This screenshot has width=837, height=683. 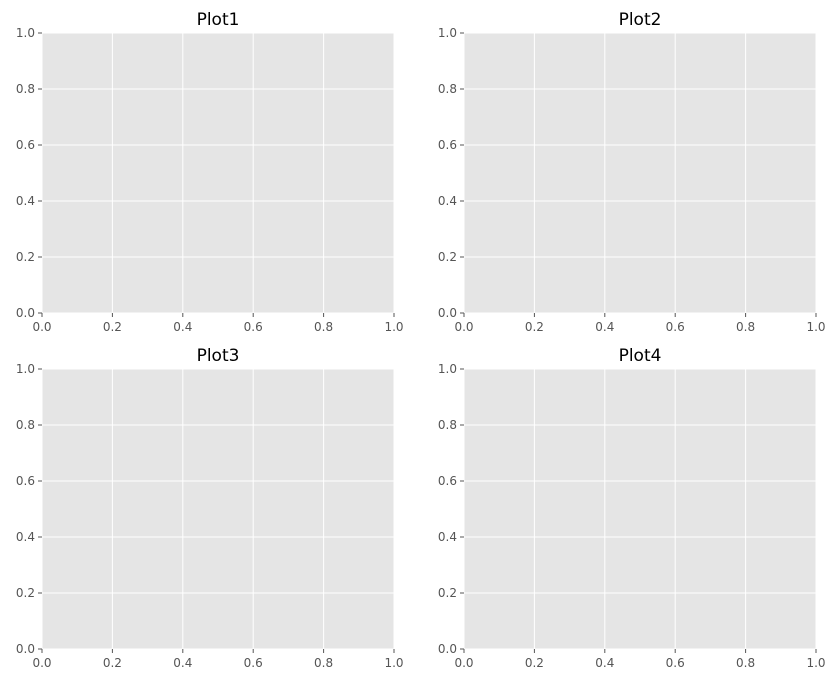 I want to click on y-tick-label-4-4: 0.8, so click(x=447, y=425).